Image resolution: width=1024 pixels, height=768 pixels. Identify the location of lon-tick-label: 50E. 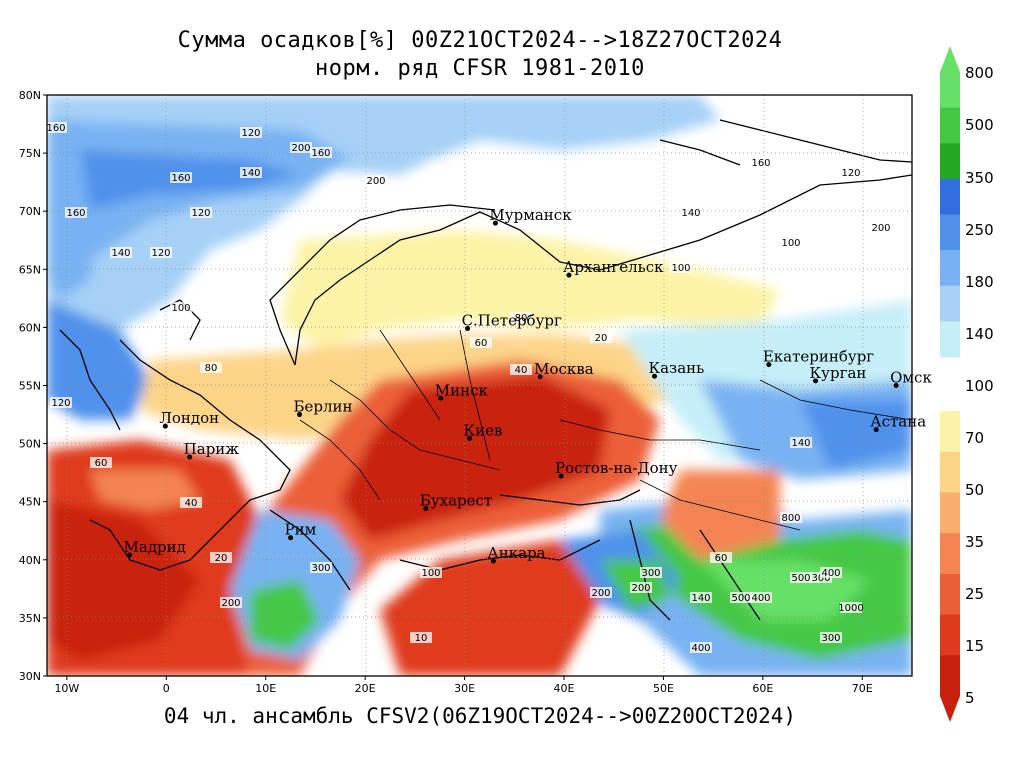
(663, 688).